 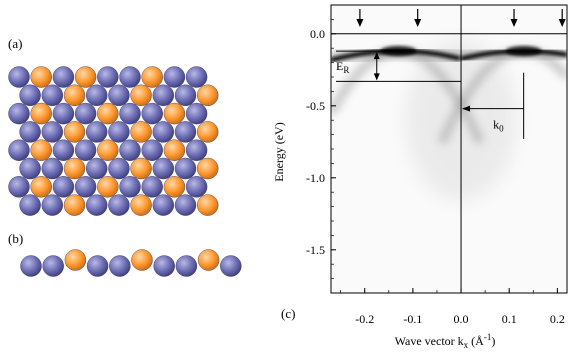 What do you see at coordinates (488, 337) in the screenshot?
I see `x-axis-unit-sup: -1` at bounding box center [488, 337].